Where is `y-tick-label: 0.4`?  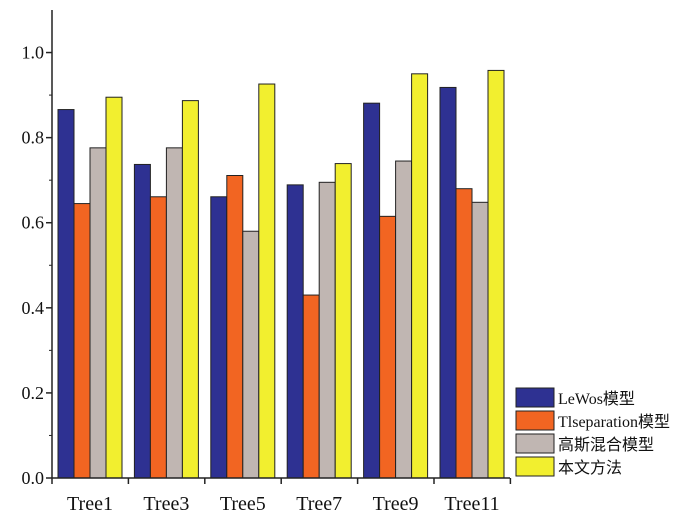 y-tick-label: 0.4 is located at coordinates (33, 308).